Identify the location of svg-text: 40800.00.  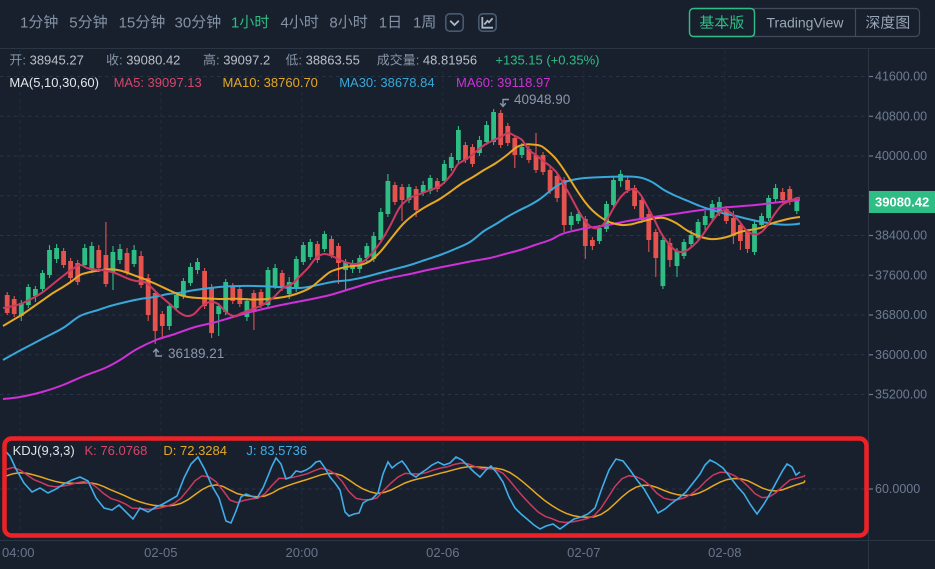
(901, 117).